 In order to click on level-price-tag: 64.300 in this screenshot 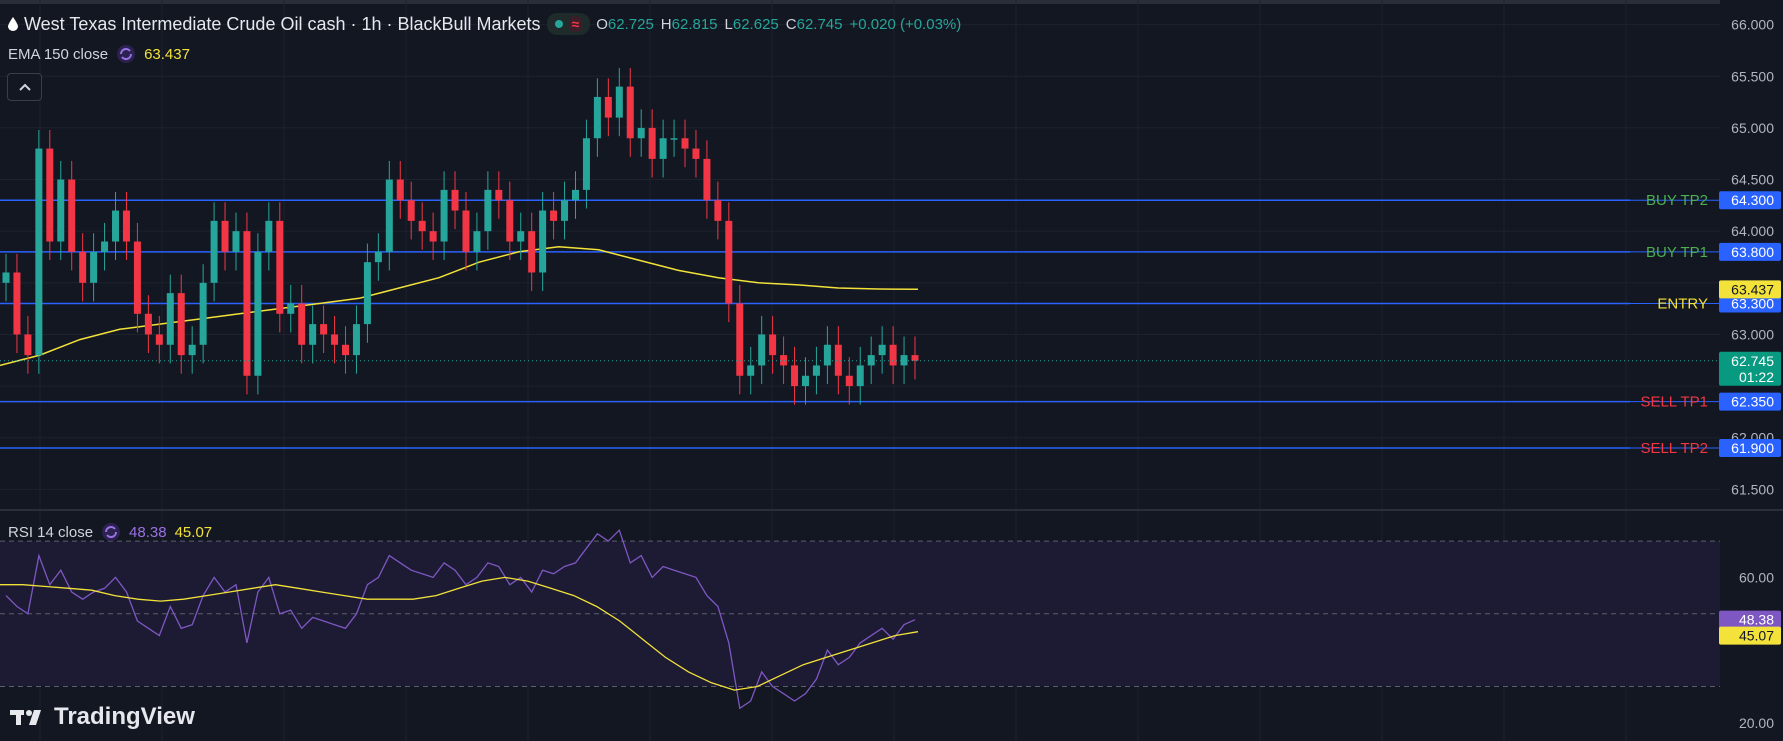, I will do `click(1752, 200)`.